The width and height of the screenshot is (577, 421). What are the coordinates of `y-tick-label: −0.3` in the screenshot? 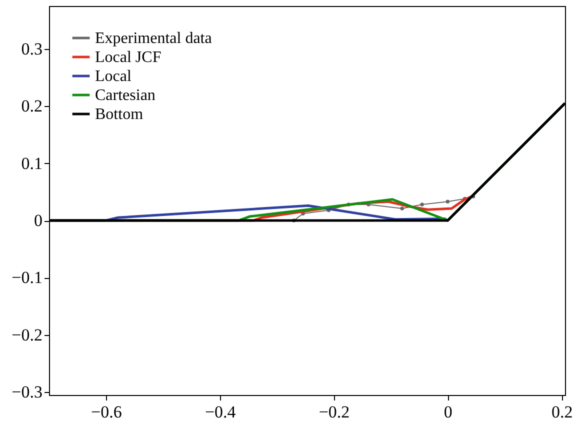 It's located at (27, 392).